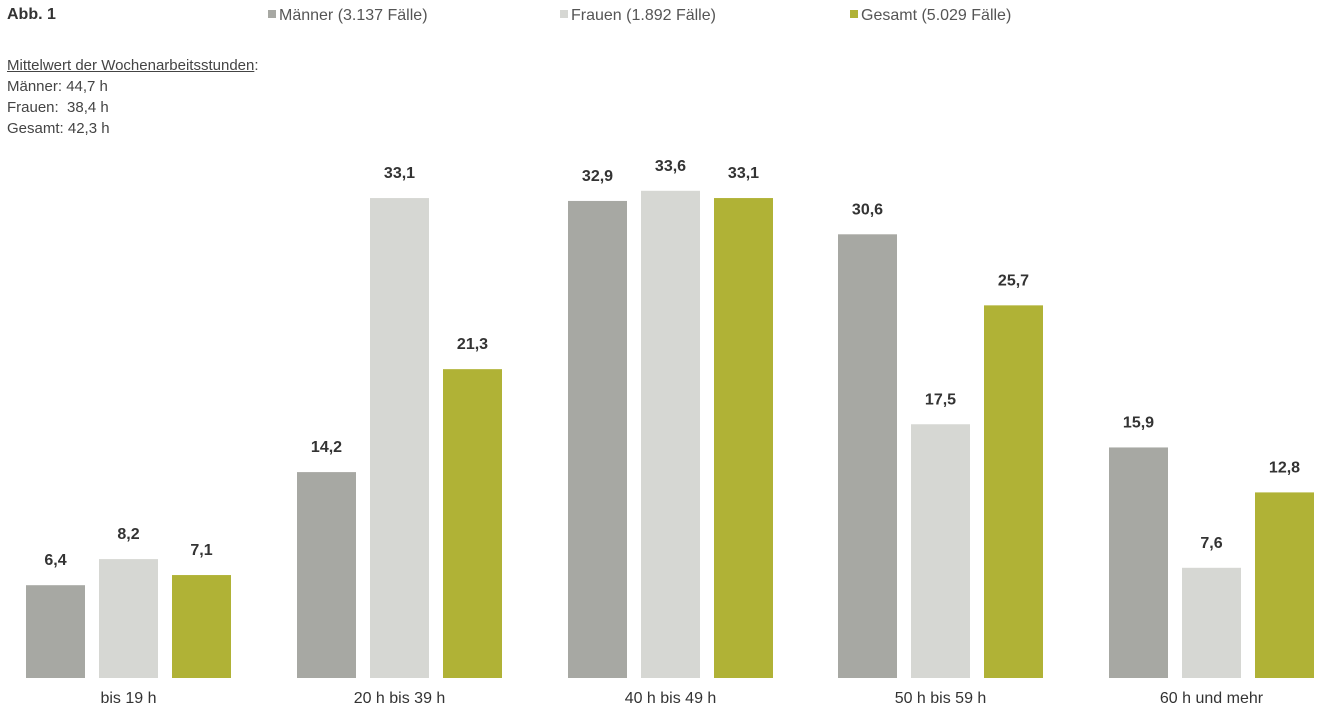 The image size is (1323, 712). What do you see at coordinates (57, 86) in the screenshot?
I see `mean-line-maenner: Männer: 44,7 h` at bounding box center [57, 86].